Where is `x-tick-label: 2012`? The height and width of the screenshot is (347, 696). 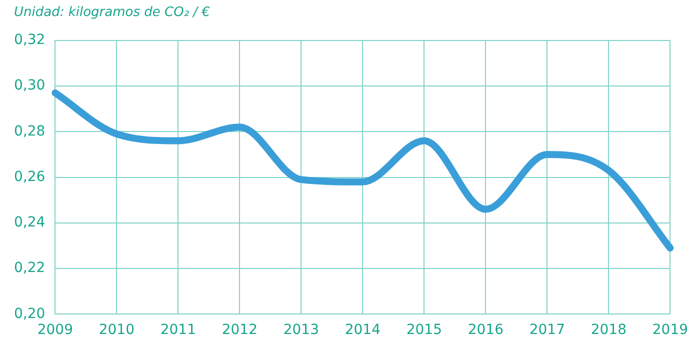 x-tick-label: 2012 is located at coordinates (240, 330).